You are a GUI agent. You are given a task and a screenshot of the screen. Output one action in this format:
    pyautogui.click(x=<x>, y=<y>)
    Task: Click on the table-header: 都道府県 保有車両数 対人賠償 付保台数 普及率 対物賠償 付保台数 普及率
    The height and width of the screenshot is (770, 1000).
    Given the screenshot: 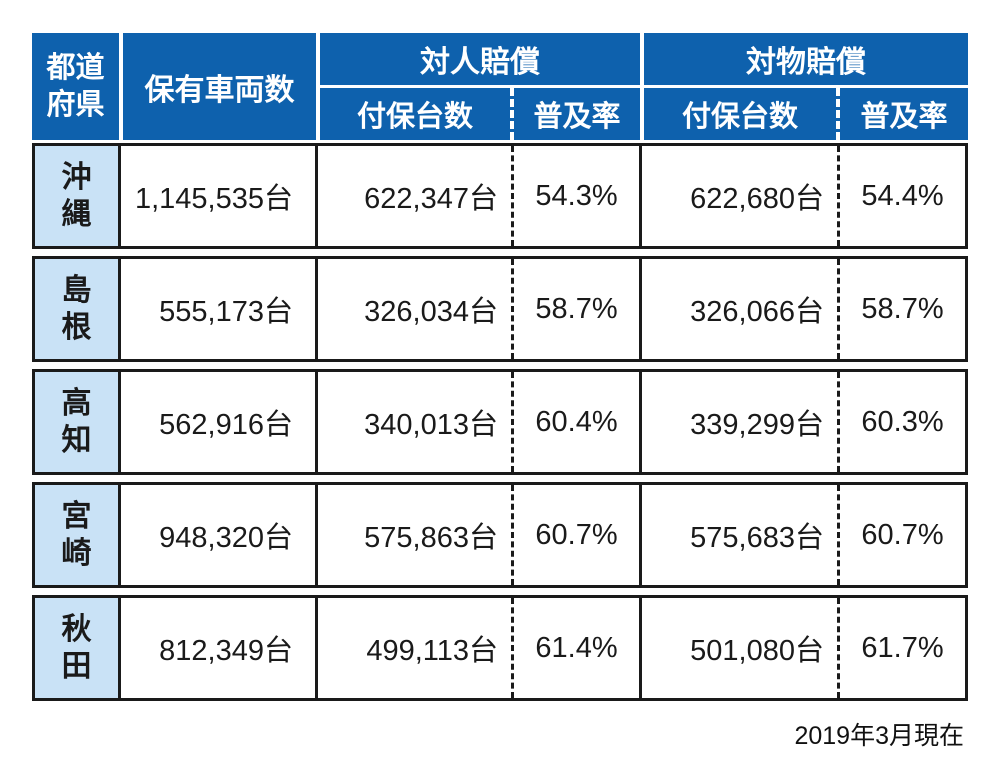 What is the action you would take?
    pyautogui.click(x=500, y=86)
    